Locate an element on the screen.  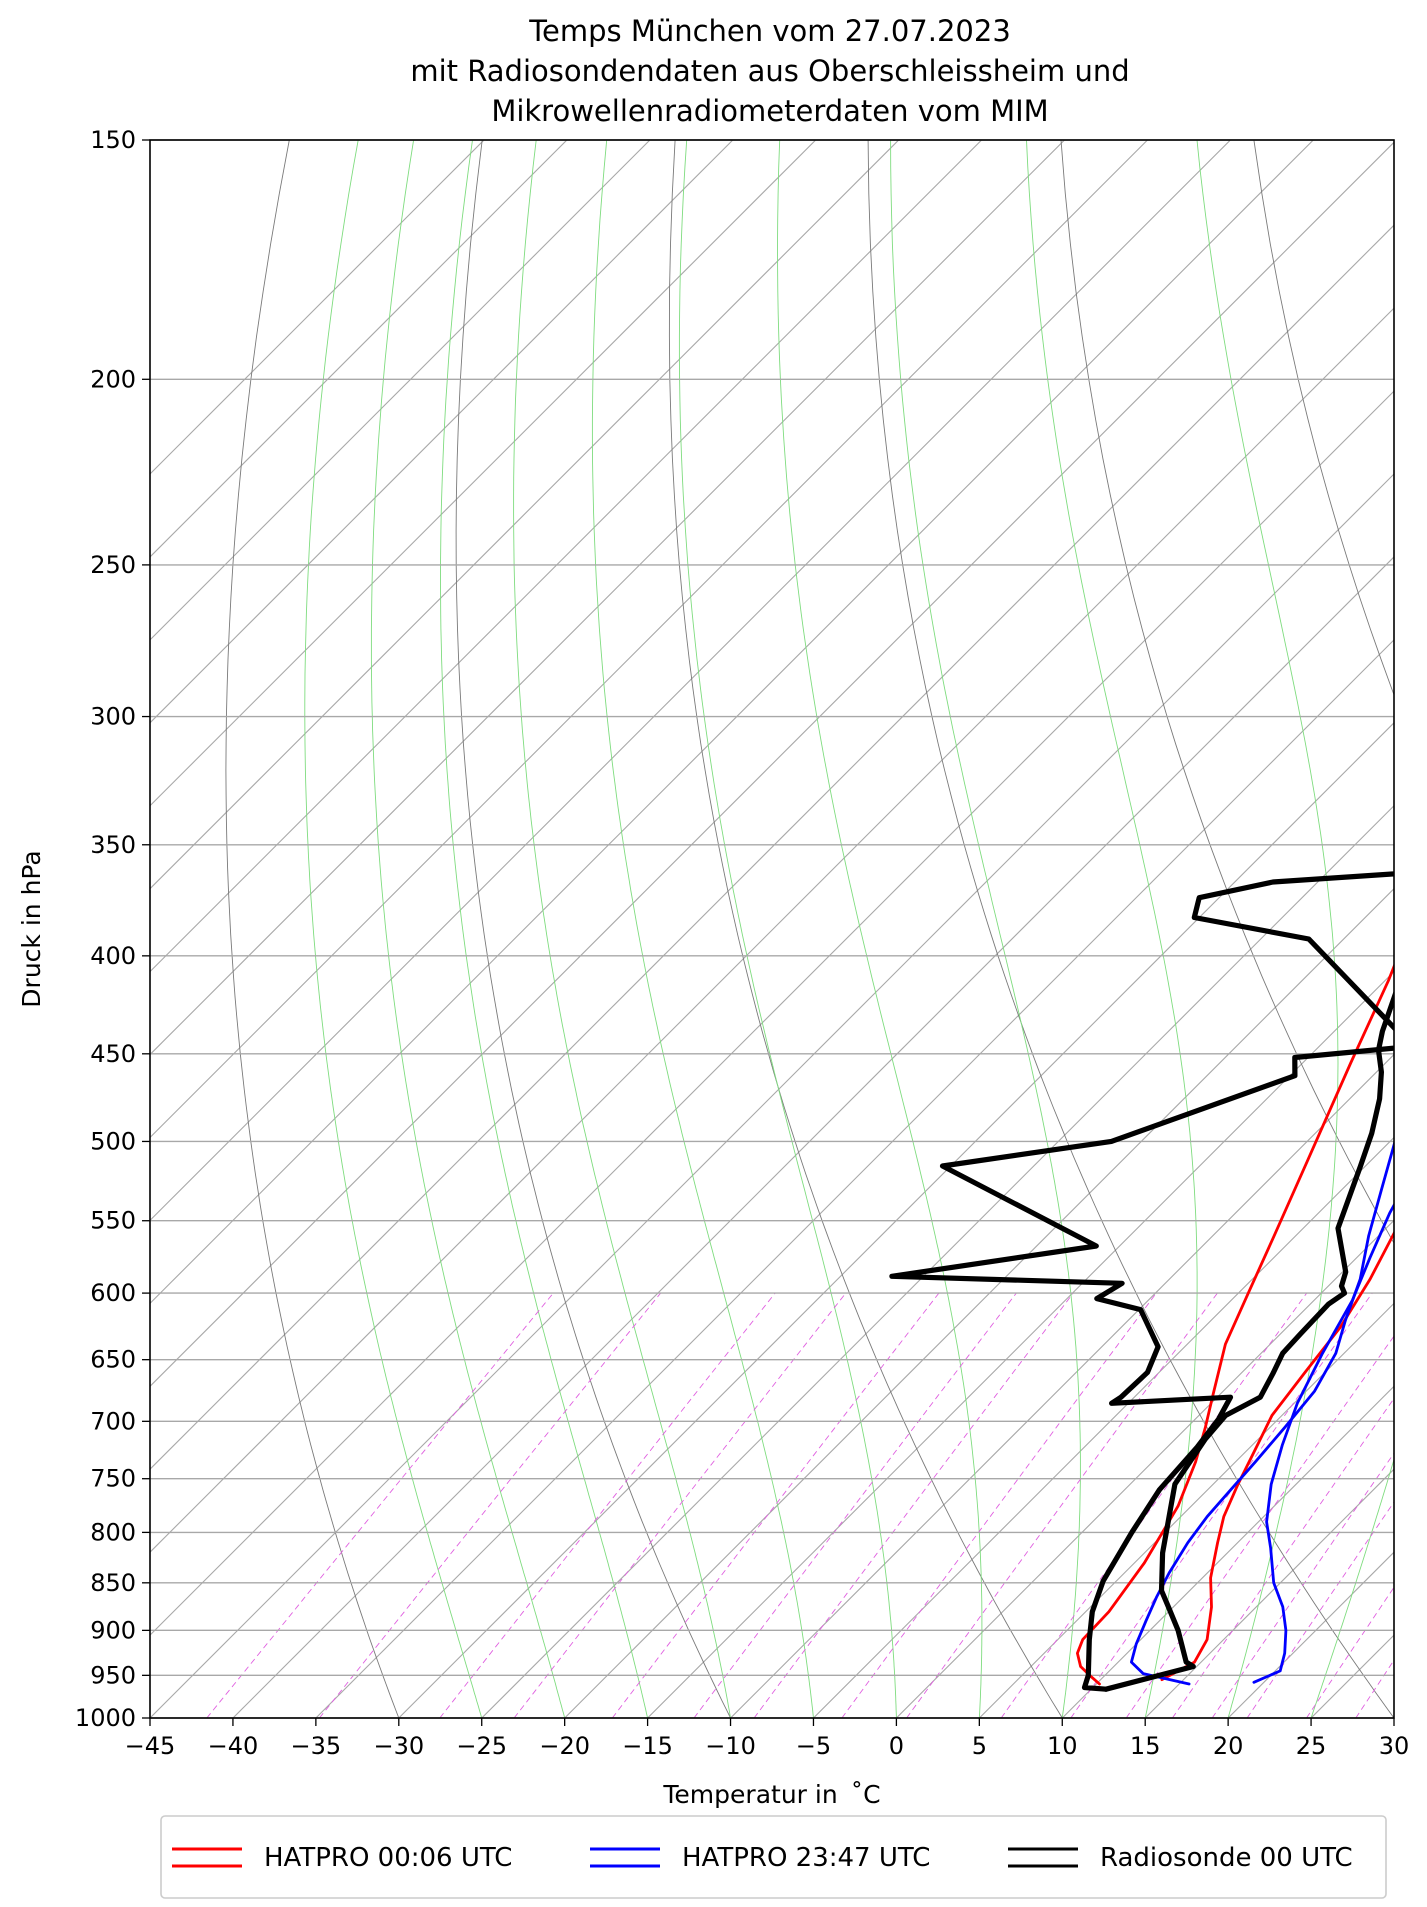
y-tick-label: 250 is located at coordinates (113, 565).